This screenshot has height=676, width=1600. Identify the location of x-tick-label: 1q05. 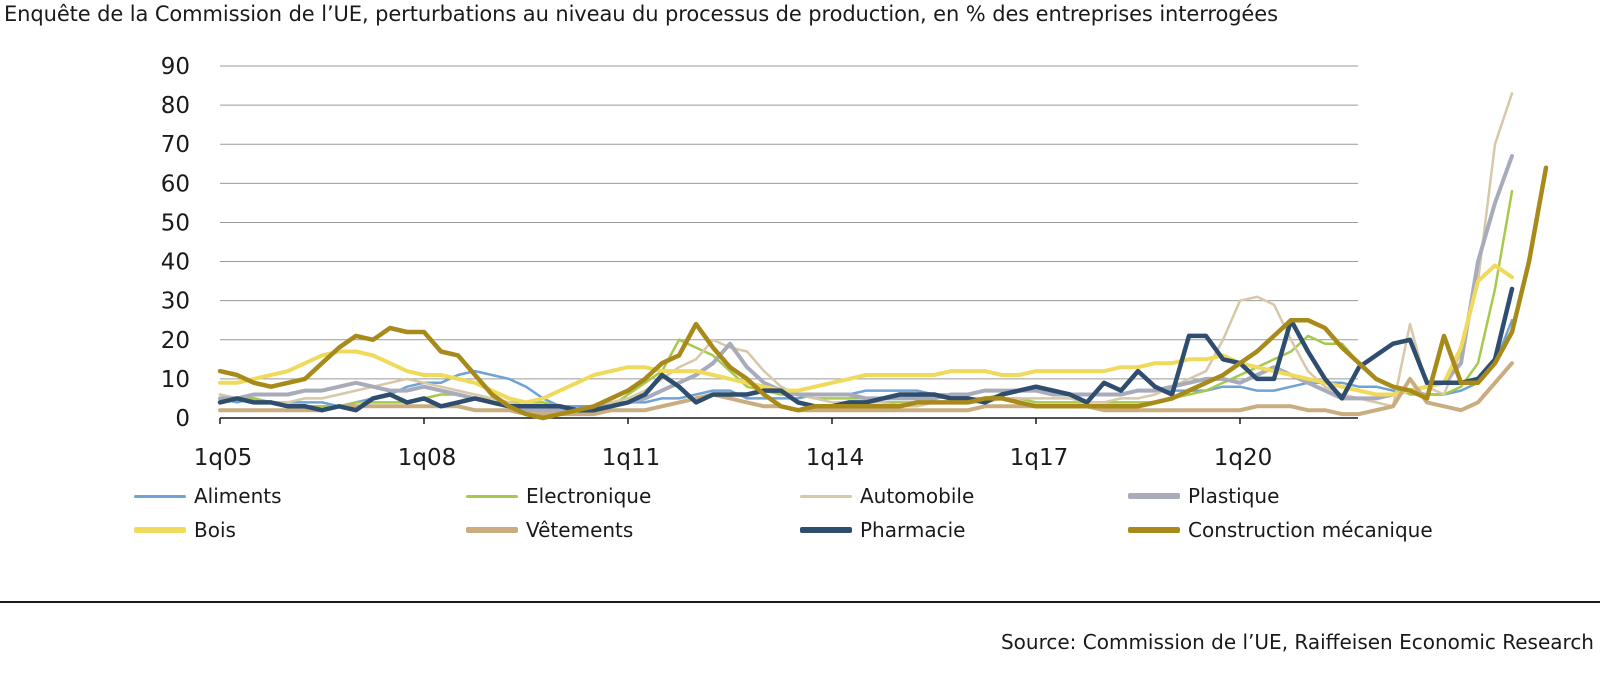
(223, 458).